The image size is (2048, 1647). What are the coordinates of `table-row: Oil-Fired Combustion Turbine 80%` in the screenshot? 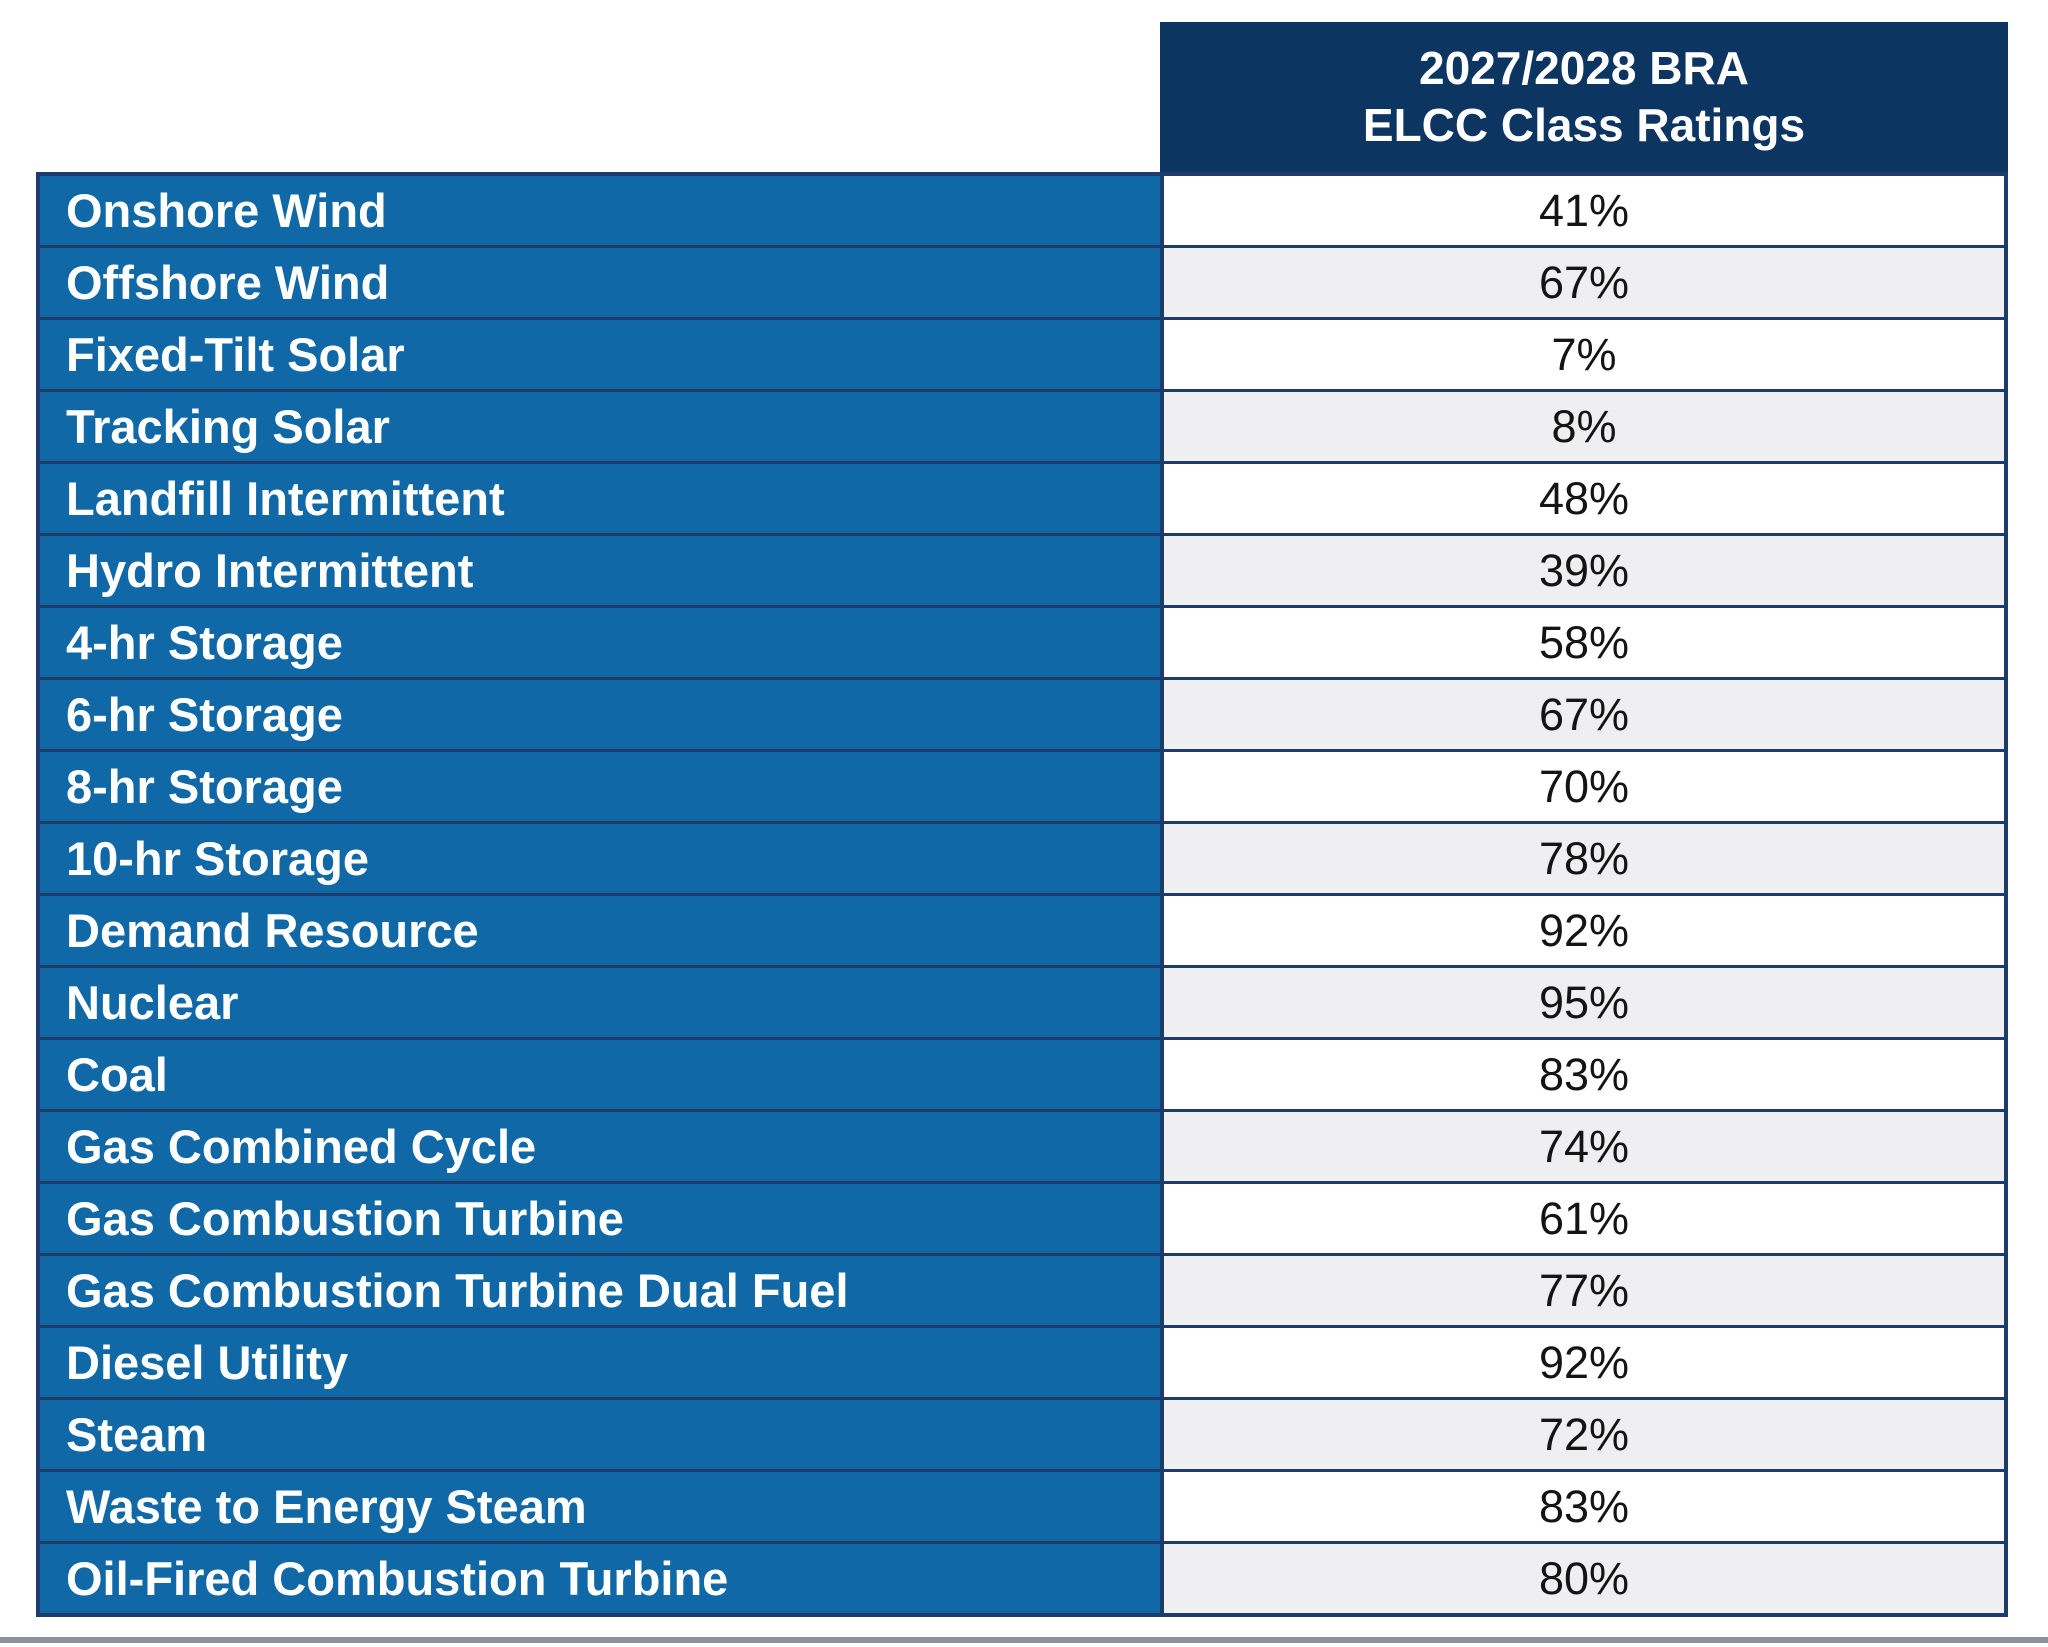 It's located at (1022, 1577).